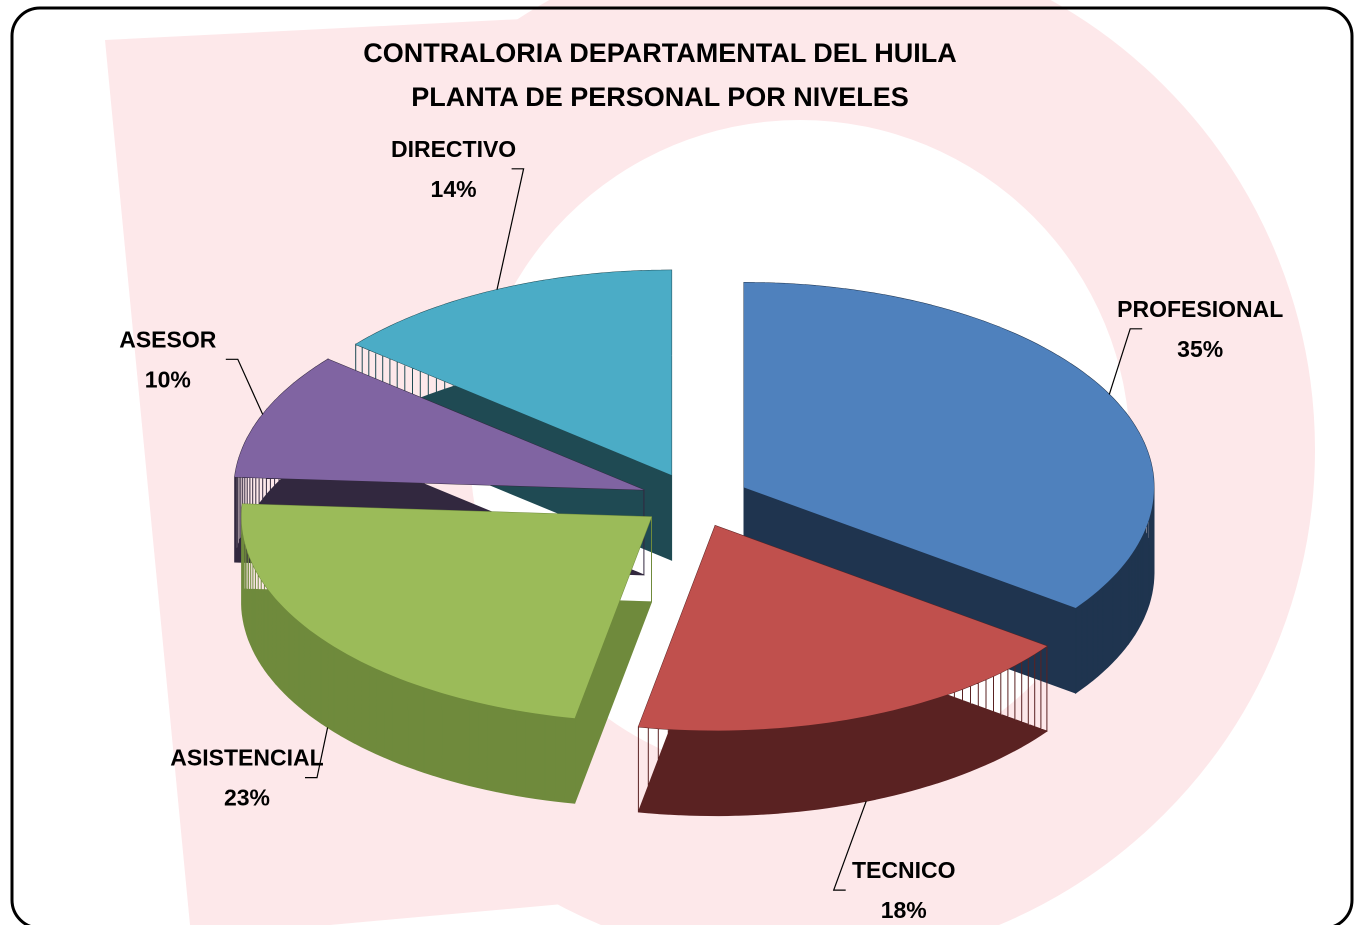 The width and height of the screenshot is (1358, 930). I want to click on data-label-name: PROFESIONAL, so click(1200, 309).